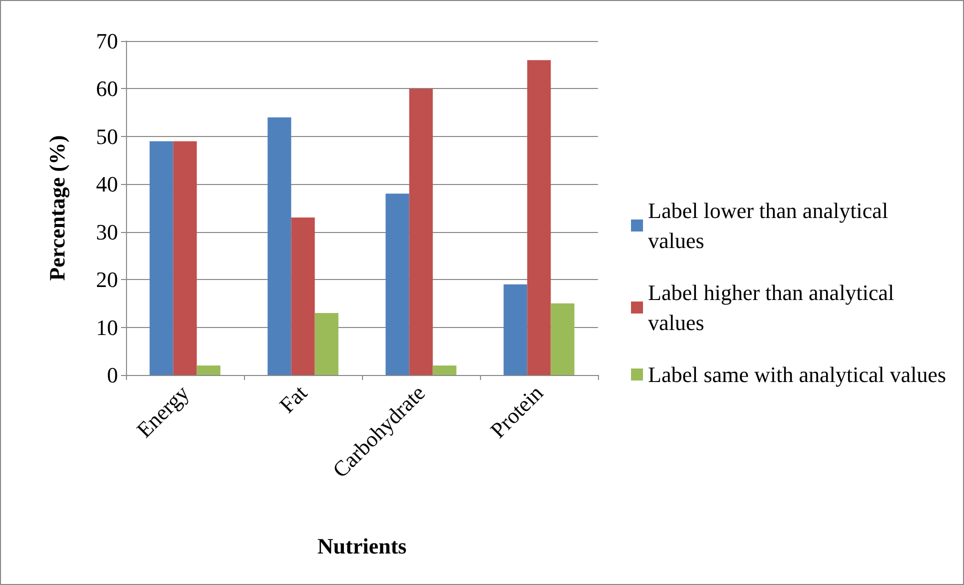 The width and height of the screenshot is (964, 585). What do you see at coordinates (107, 231) in the screenshot?
I see `y-tick-label: 30` at bounding box center [107, 231].